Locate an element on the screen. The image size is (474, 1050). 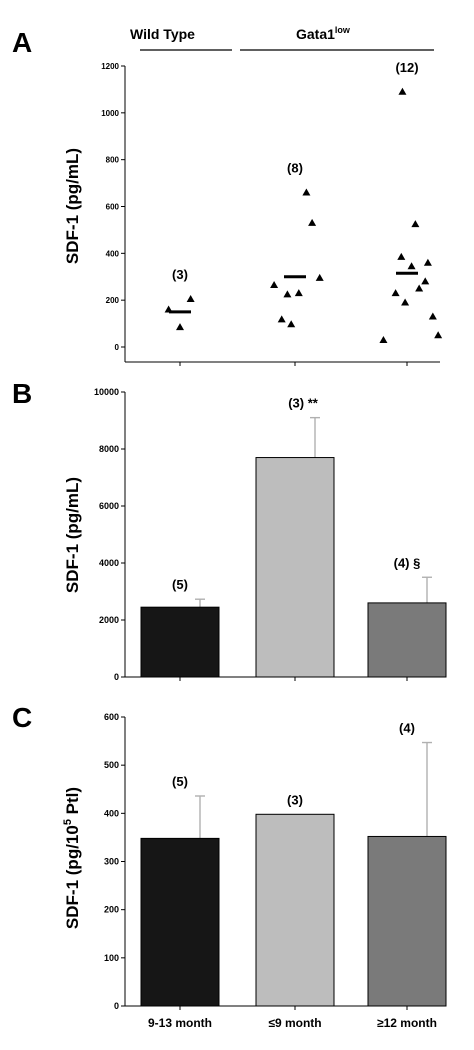
n-label: (8) is located at coordinates (295, 167).